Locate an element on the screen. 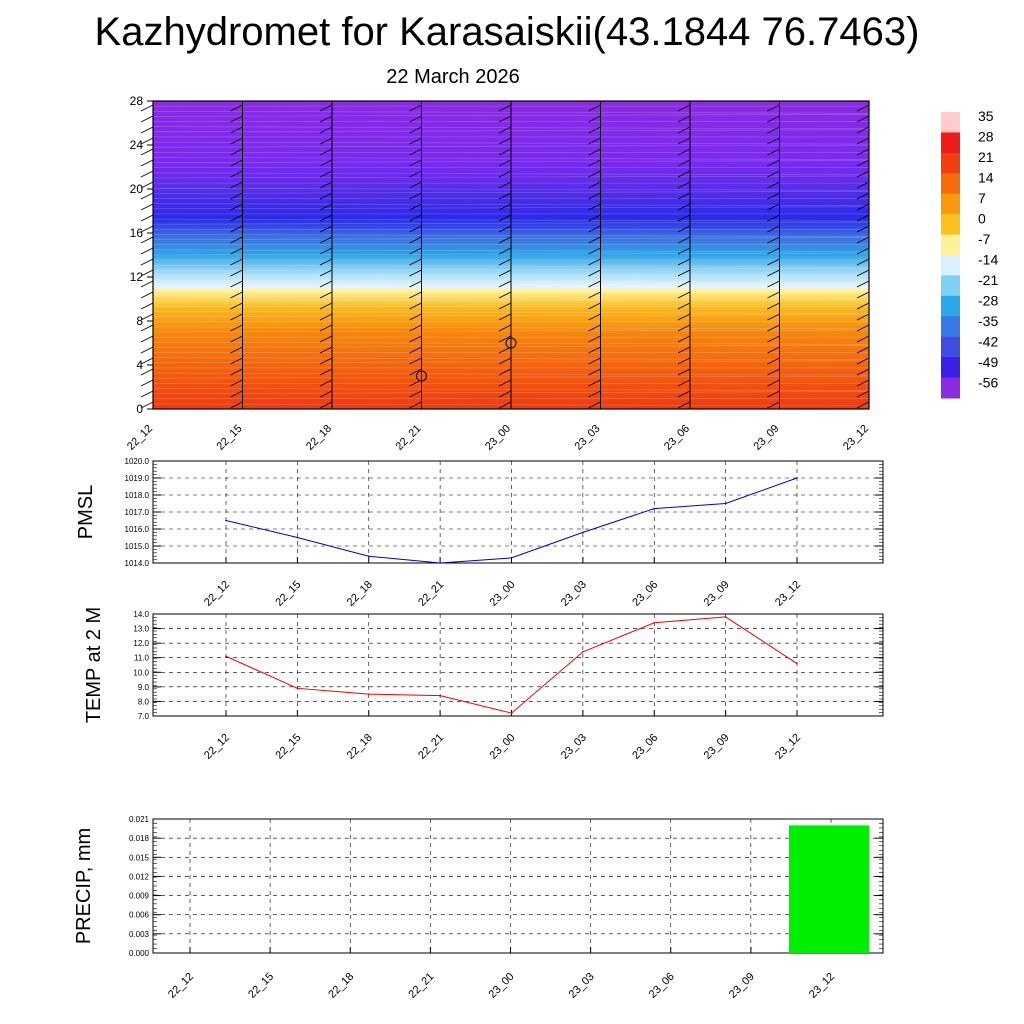 The height and width of the screenshot is (1024, 1024). y-axis-label: PMSL is located at coordinates (86, 512).